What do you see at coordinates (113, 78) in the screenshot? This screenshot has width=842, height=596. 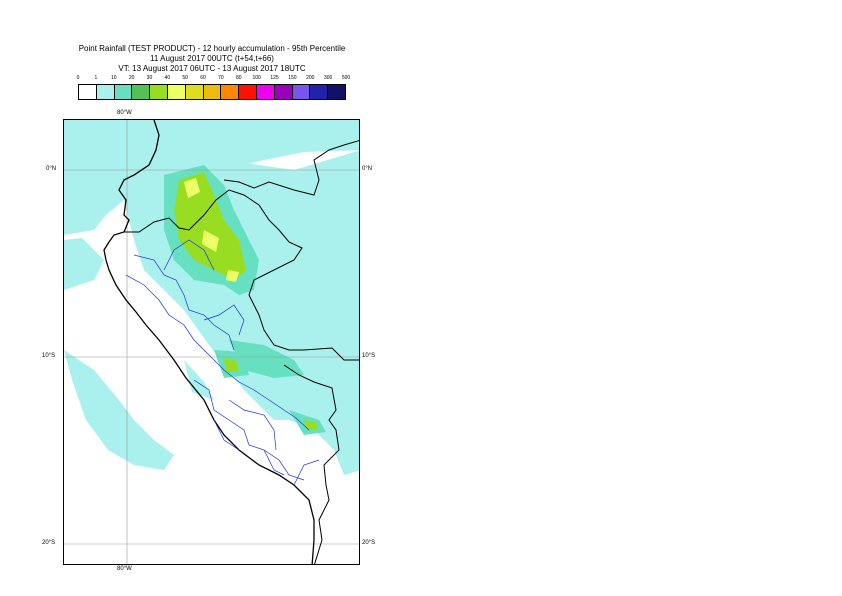 I see `legend-tick-label: 10` at bounding box center [113, 78].